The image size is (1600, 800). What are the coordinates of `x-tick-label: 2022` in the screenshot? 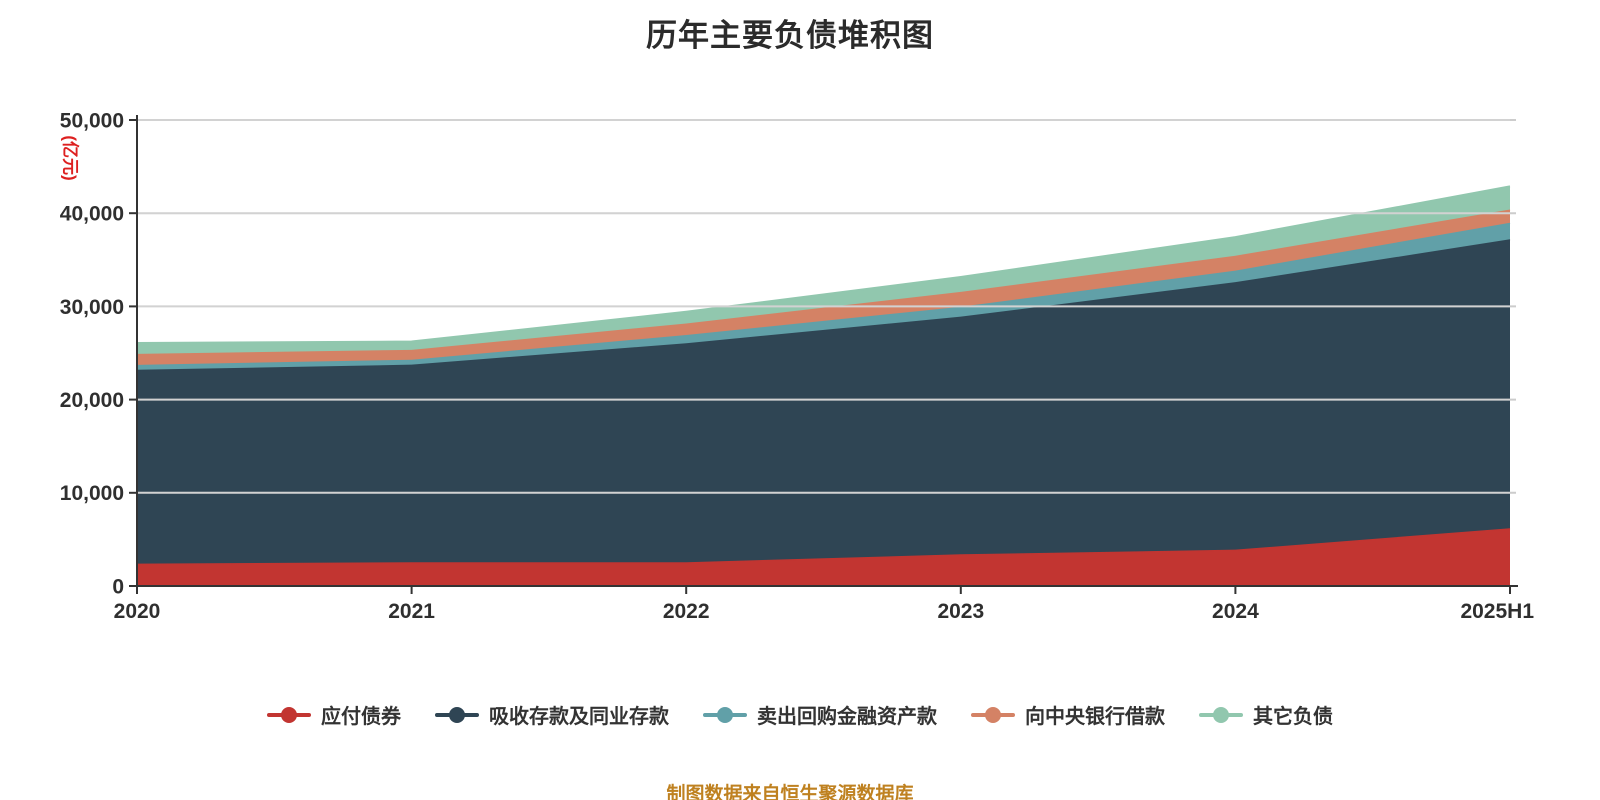 It's located at (686, 611).